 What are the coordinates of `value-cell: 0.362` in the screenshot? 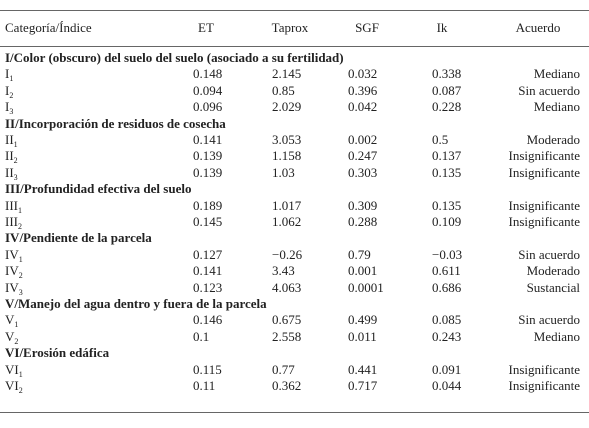 It's located at (287, 385).